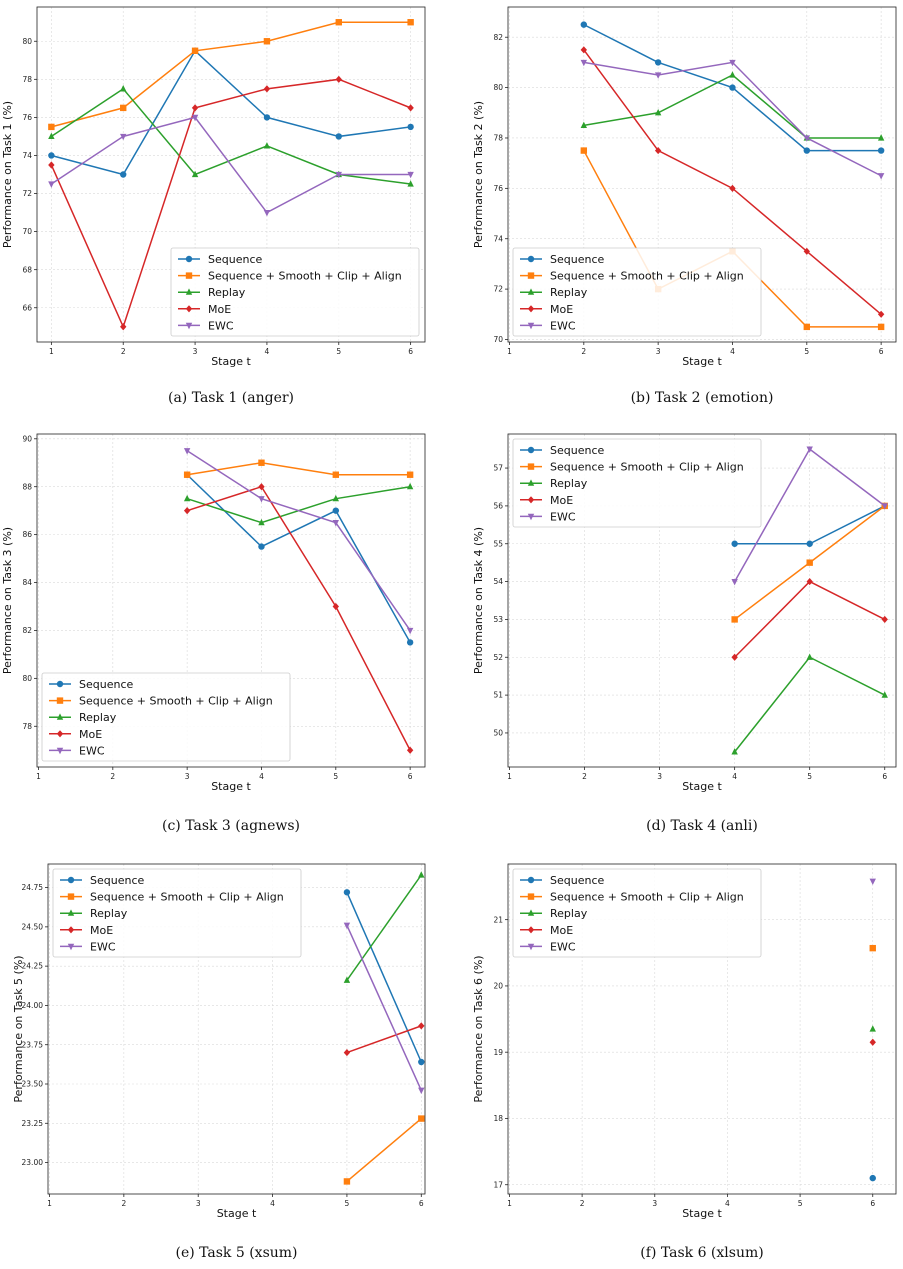 The width and height of the screenshot is (903, 1269). I want to click on panel-caption: (e) Task 5 (xsum), so click(236, 1253).